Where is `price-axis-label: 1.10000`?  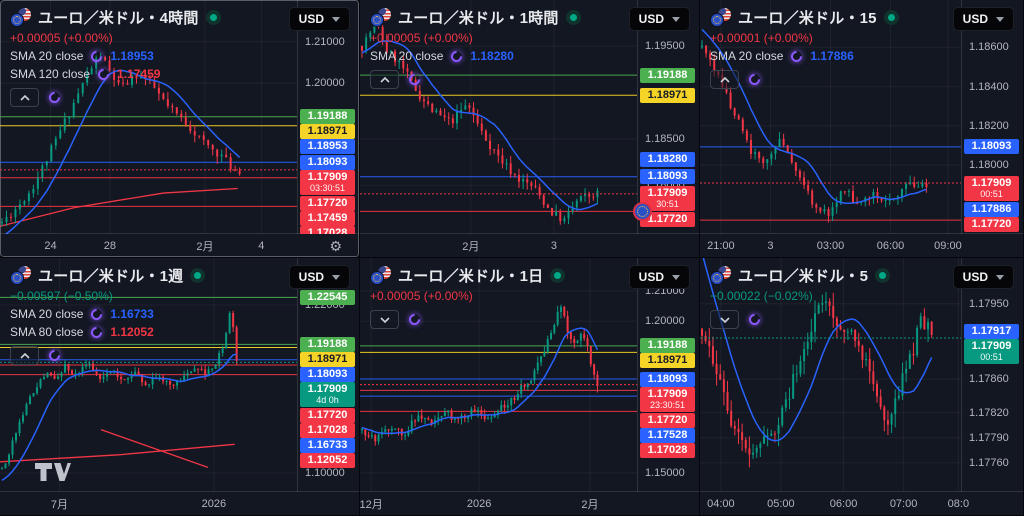
price-axis-label: 1.10000 is located at coordinates (325, 473).